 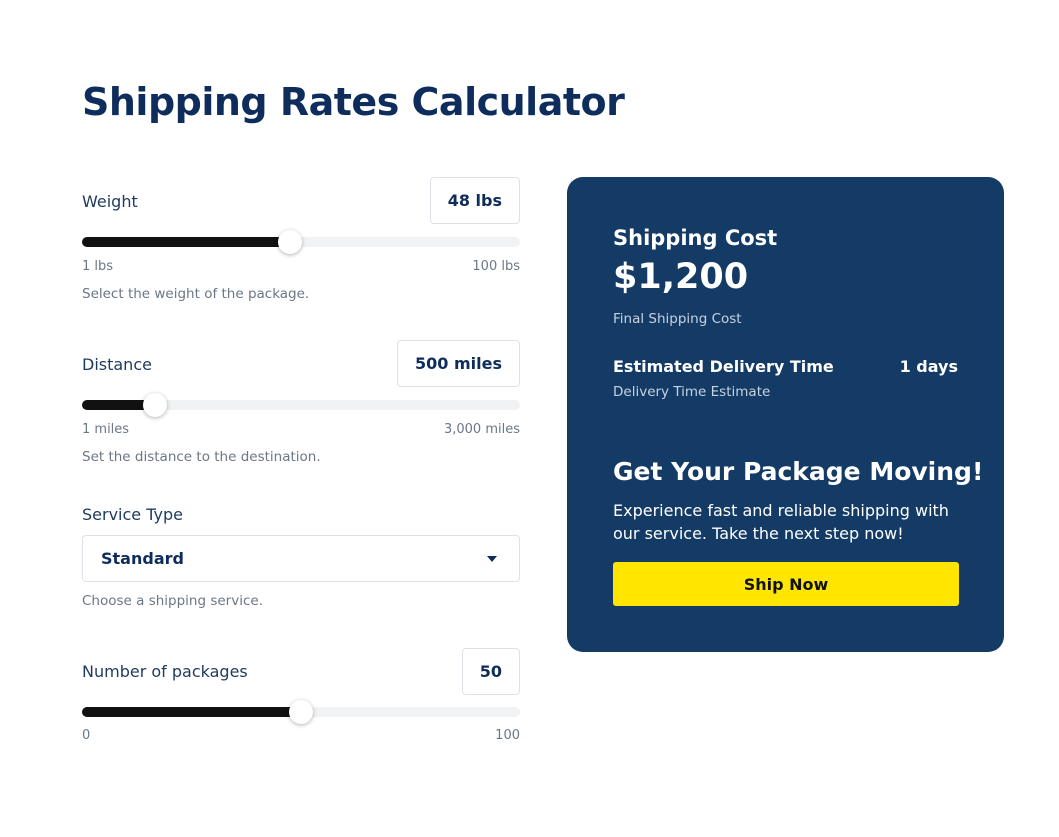 I want to click on weight-slider-fill, so click(x=186, y=242).